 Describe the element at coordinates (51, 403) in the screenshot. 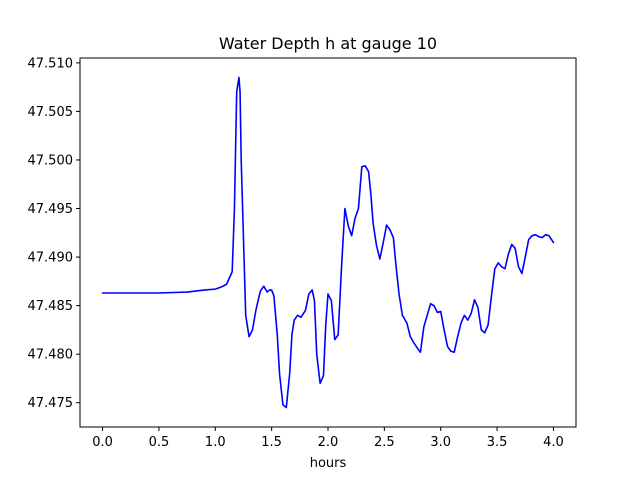

I see `y-tick-label: 47.475` at that location.